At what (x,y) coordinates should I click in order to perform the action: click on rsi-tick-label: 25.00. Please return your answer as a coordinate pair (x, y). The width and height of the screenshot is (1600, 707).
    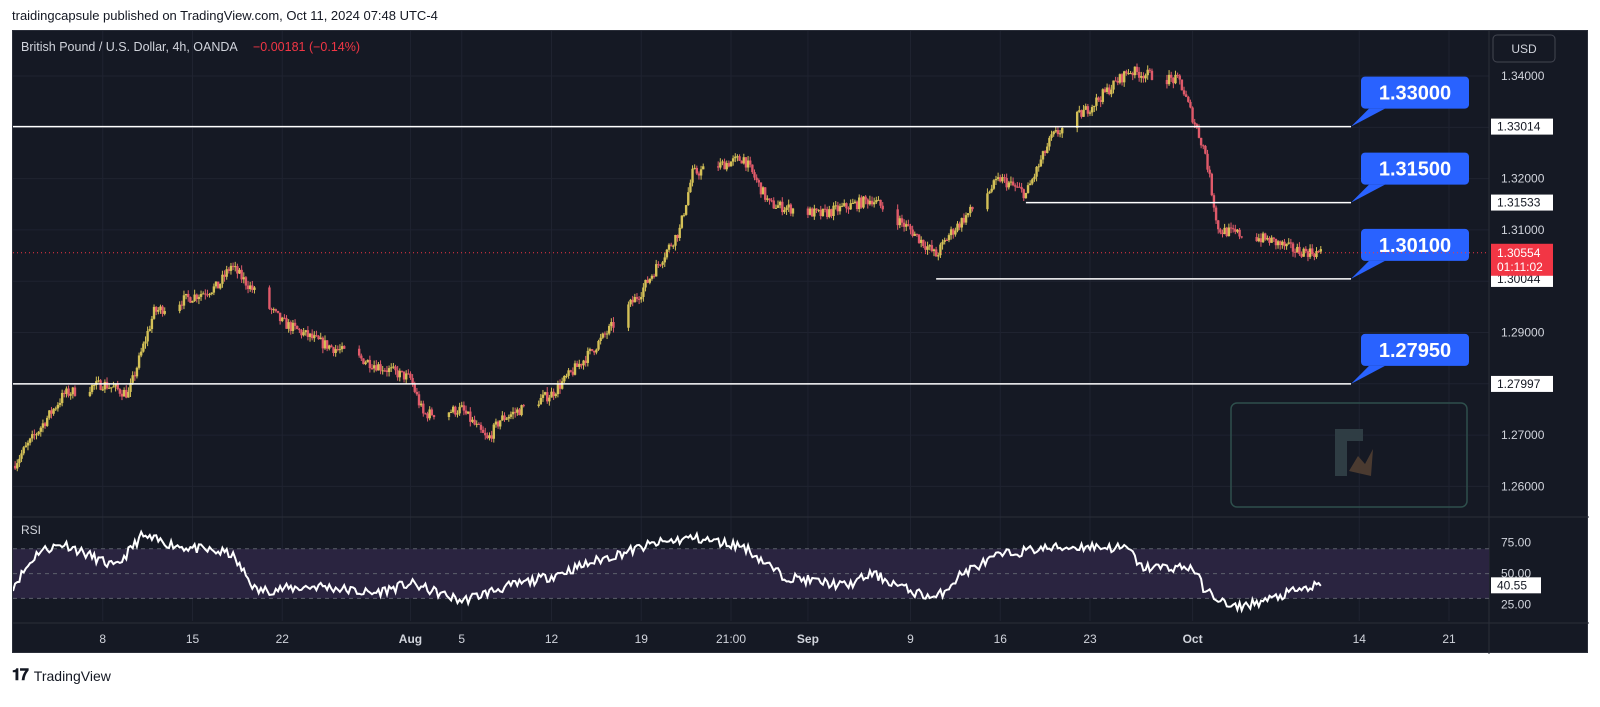
    Looking at the image, I should click on (1516, 605).